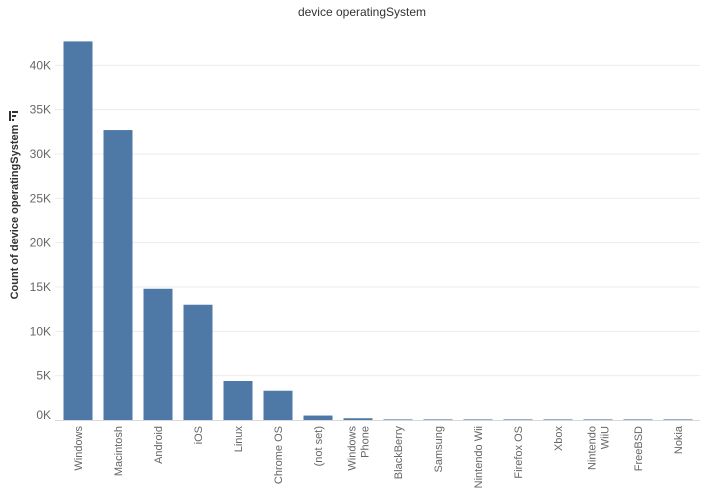  Describe the element at coordinates (362, 12) in the screenshot. I see `chart-title: device operatingSystem` at that location.